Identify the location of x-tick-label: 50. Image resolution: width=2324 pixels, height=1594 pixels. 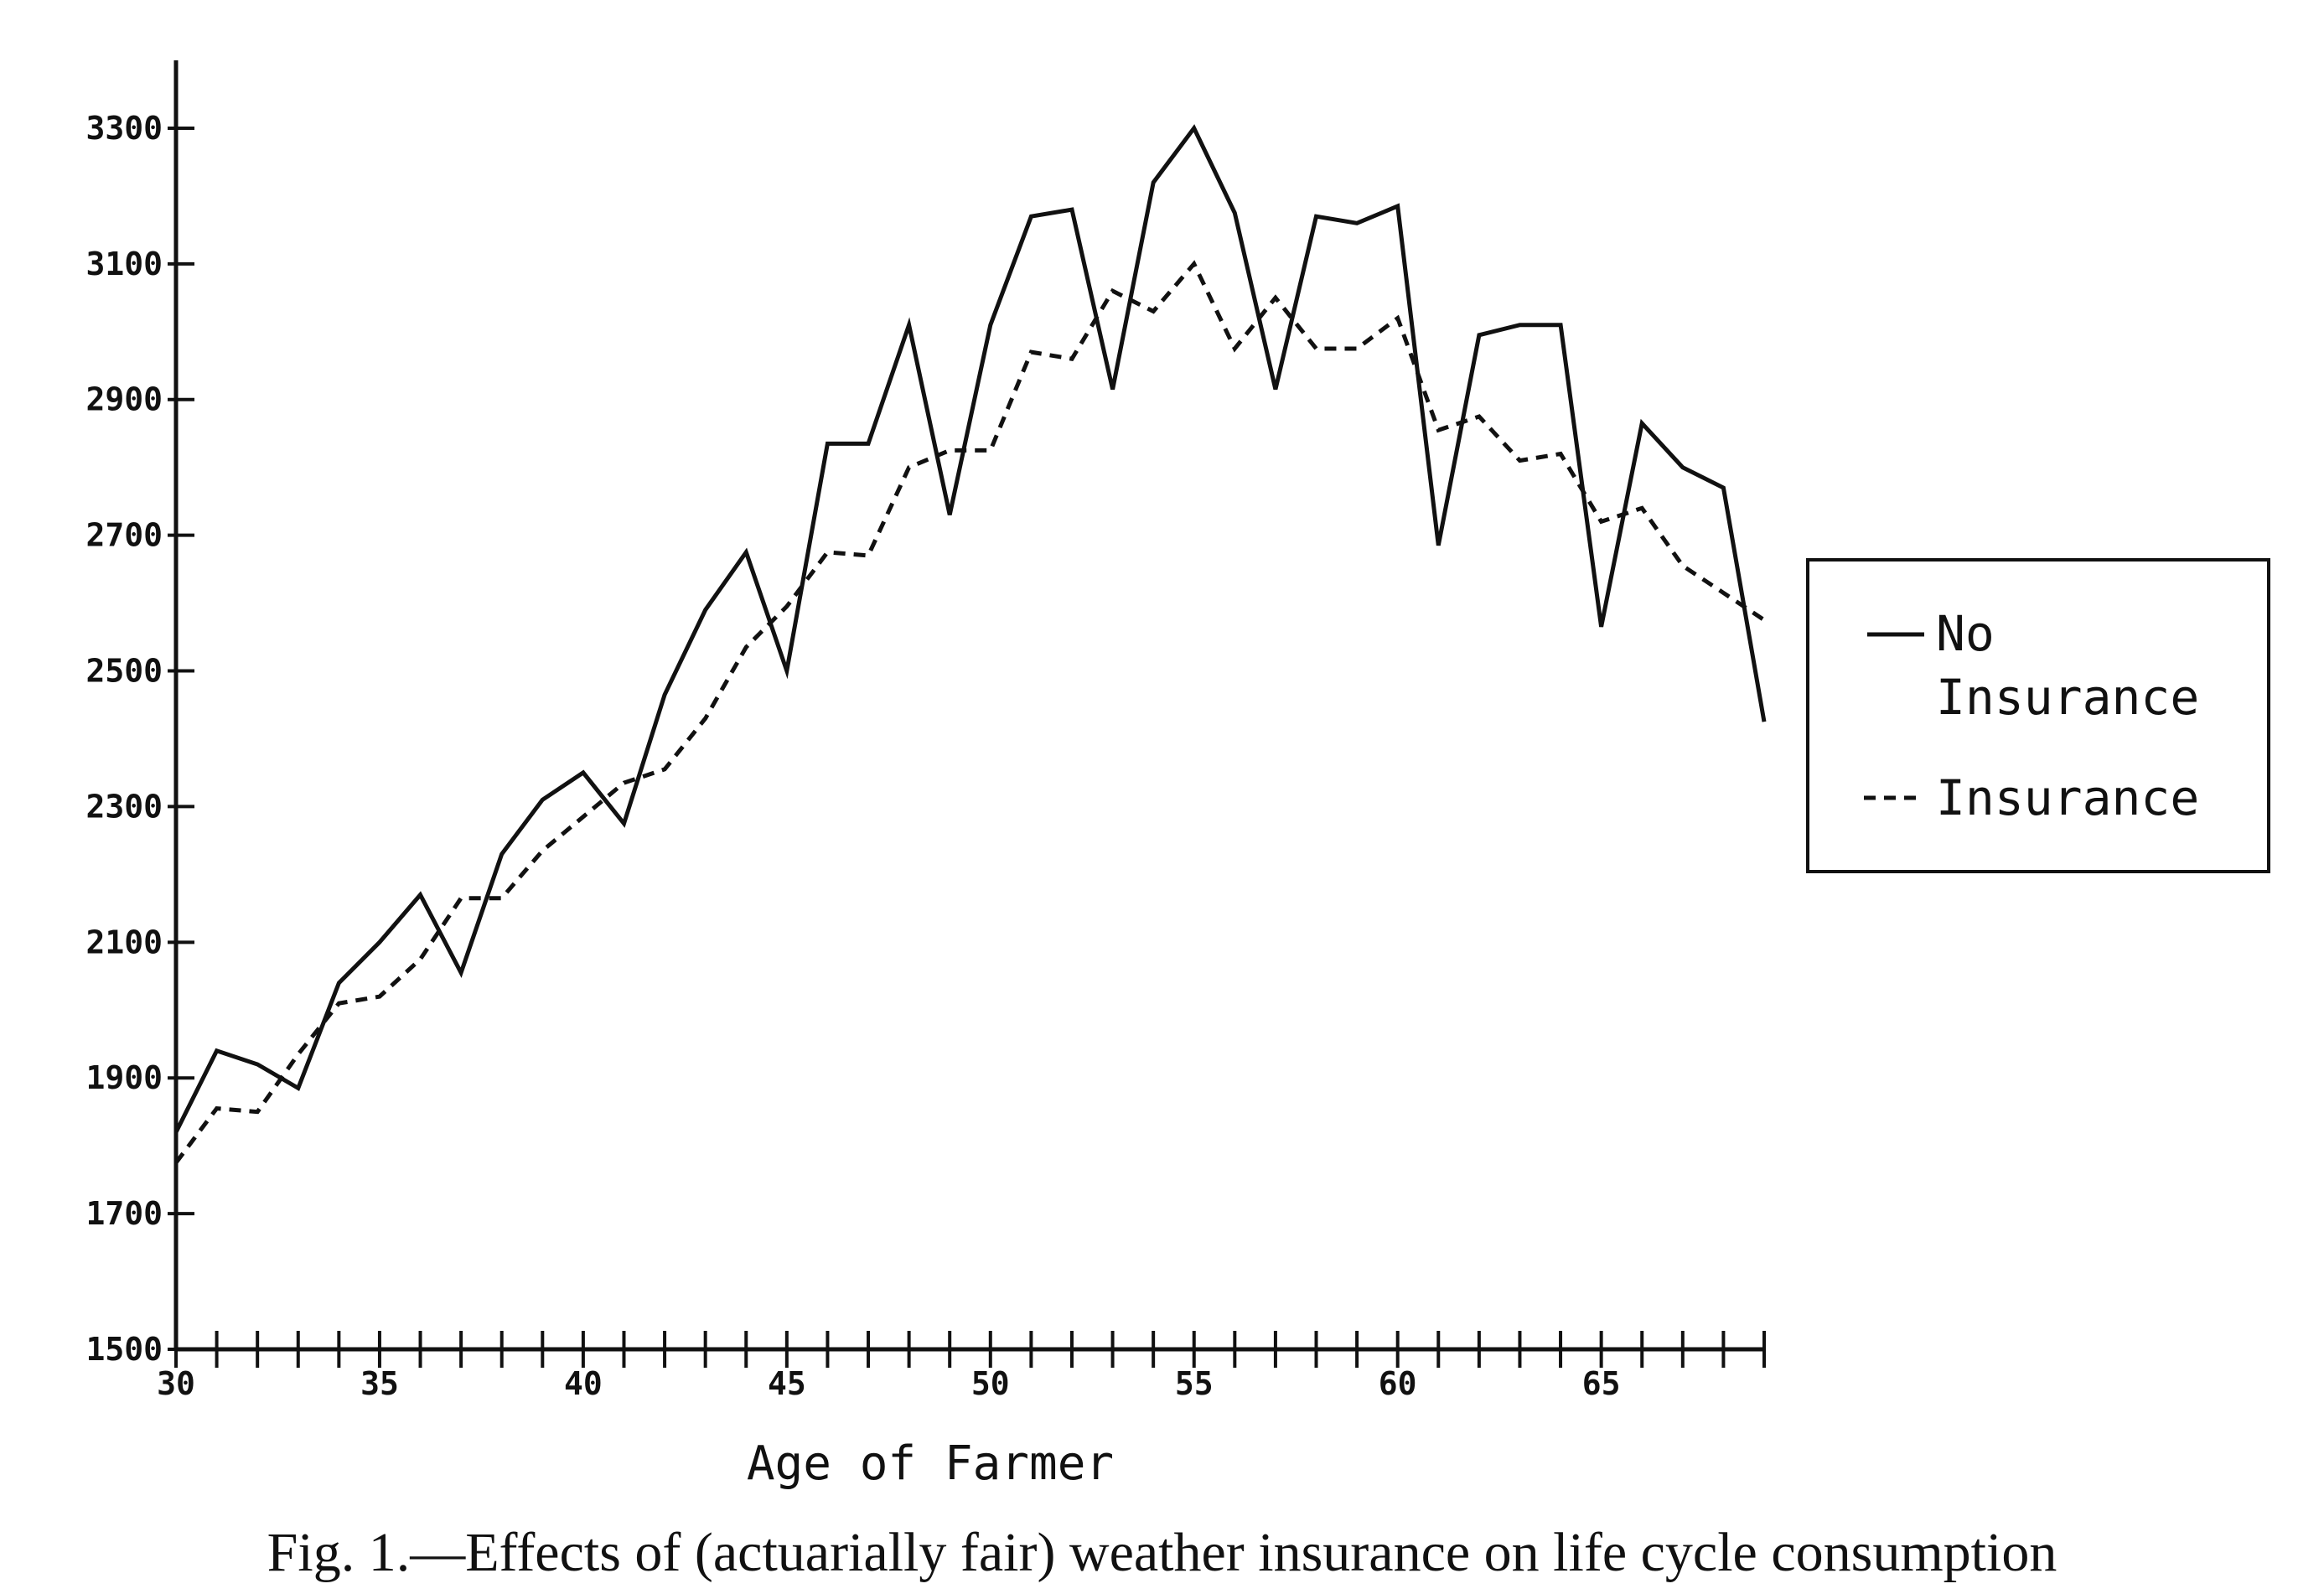
(991, 1383).